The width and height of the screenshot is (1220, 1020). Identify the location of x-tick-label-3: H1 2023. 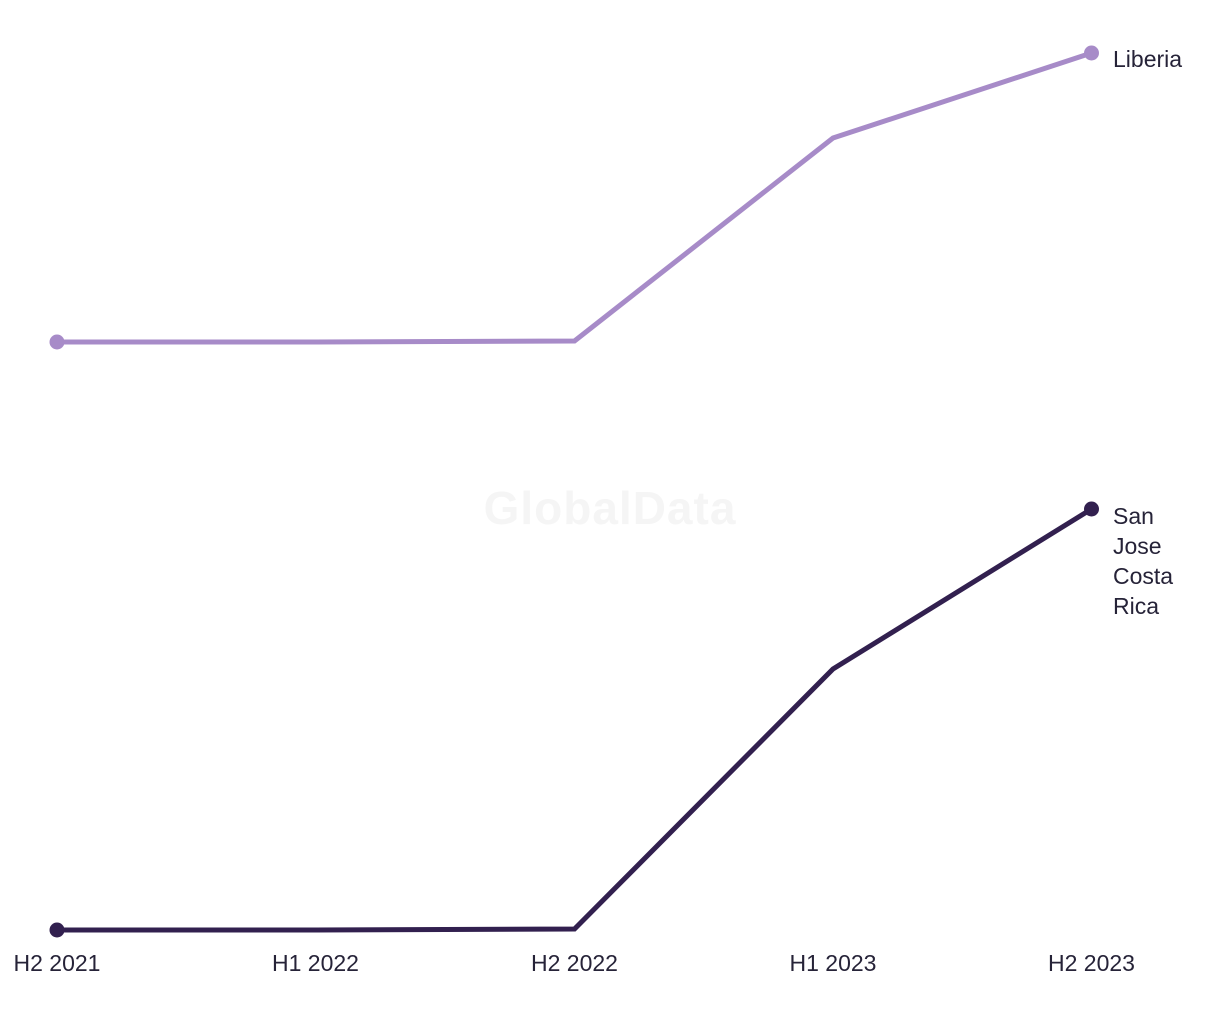
(833, 963).